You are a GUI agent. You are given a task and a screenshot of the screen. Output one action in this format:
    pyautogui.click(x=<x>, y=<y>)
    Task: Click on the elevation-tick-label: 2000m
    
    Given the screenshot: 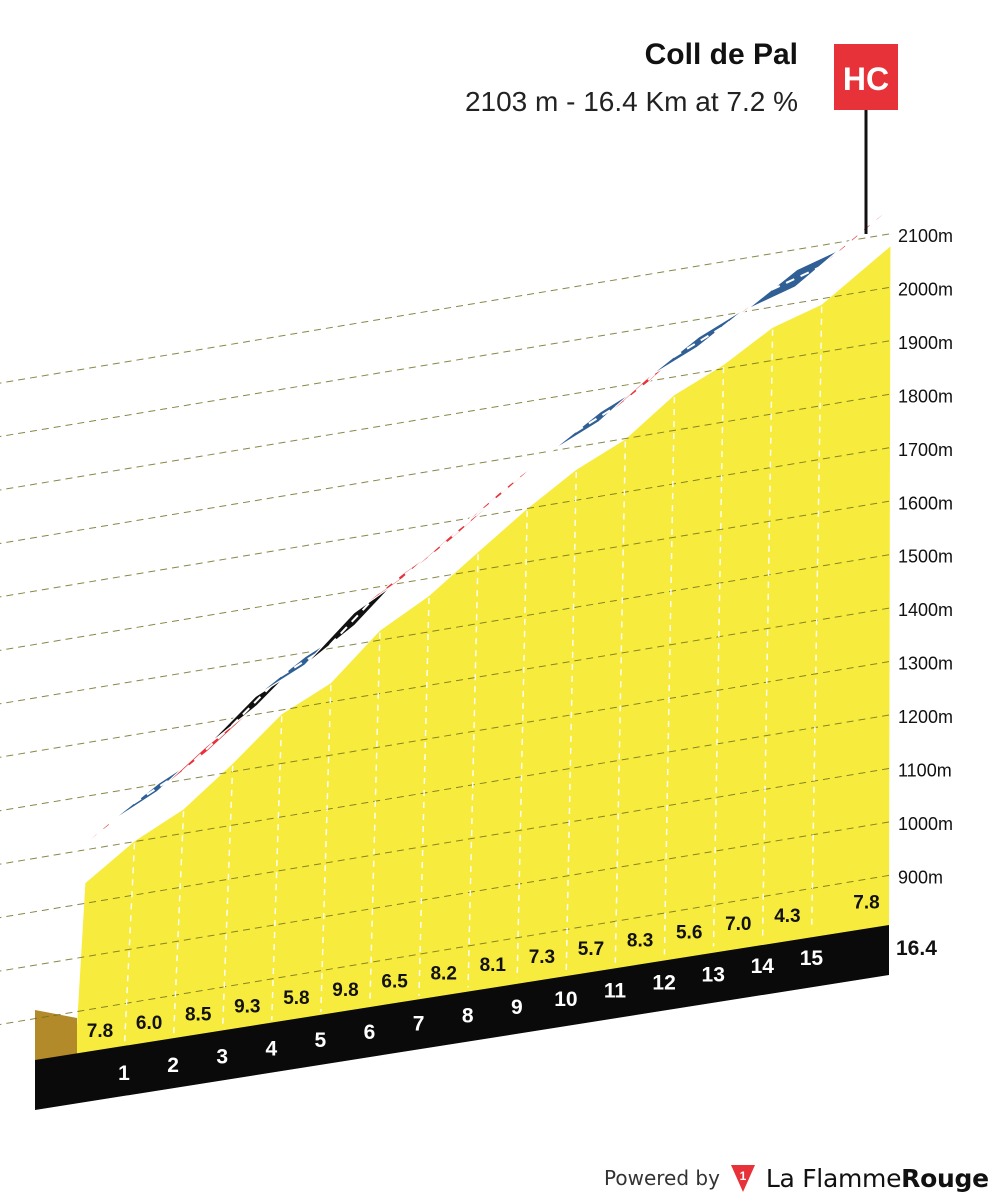 What is the action you would take?
    pyautogui.click(x=925, y=289)
    